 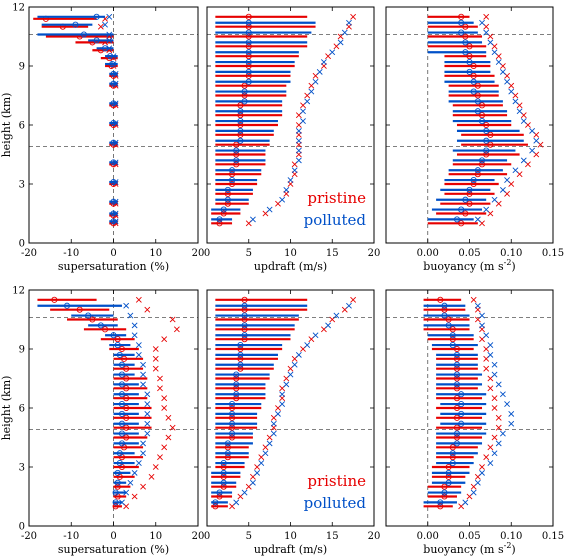 What do you see at coordinates (335, 220) in the screenshot?
I see `legend-polluted: polluted` at bounding box center [335, 220].